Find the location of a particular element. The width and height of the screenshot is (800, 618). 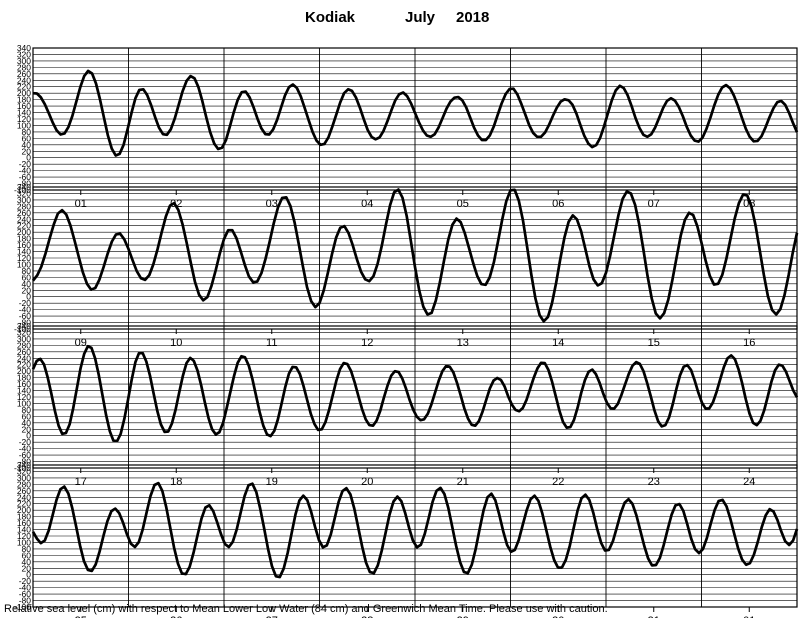

x-tick-label: 26 is located at coordinates (176, 616).